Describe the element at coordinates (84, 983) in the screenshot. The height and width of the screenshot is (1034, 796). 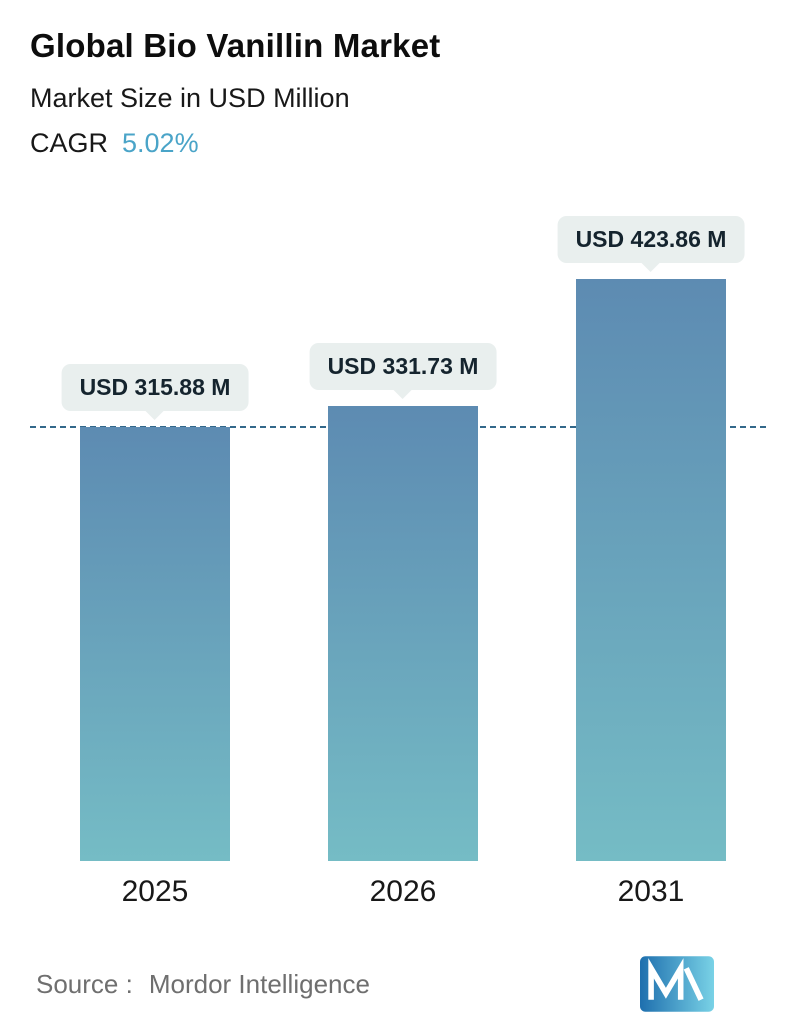
I see `source-label: Source :` at that location.